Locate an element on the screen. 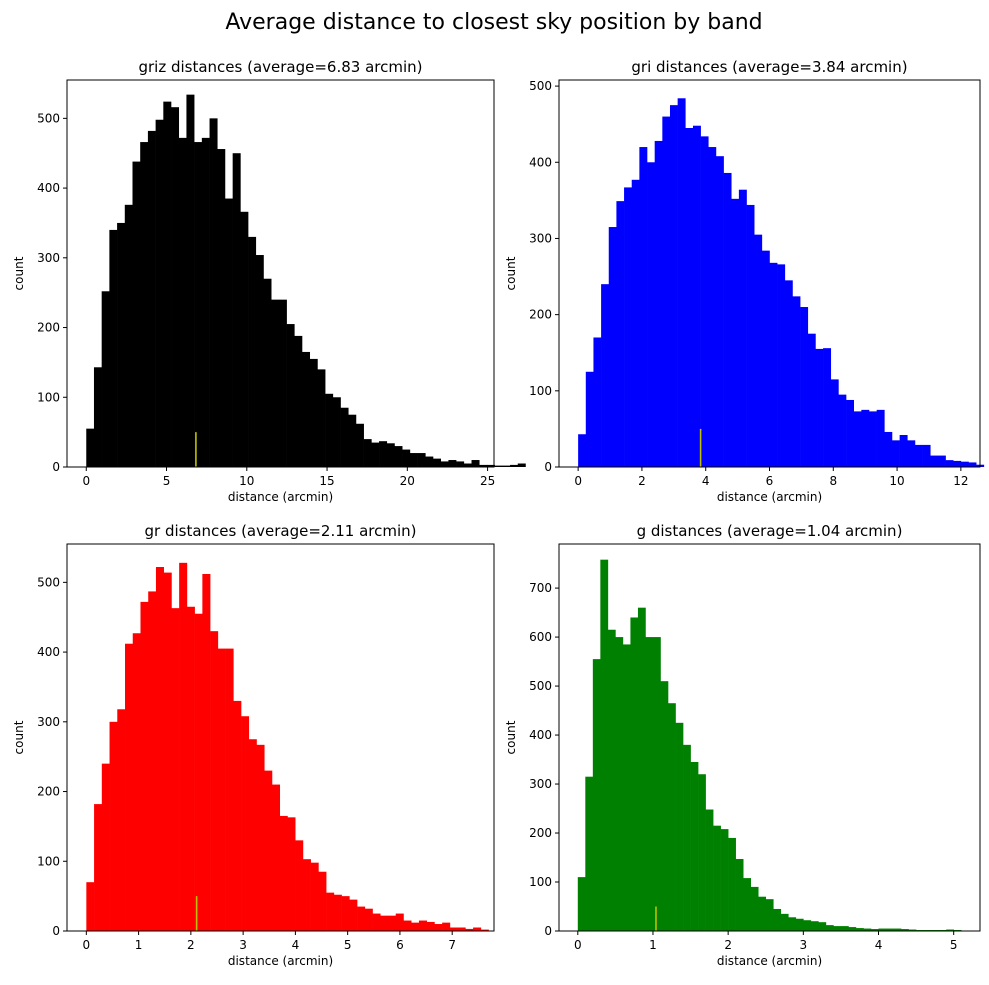  x-tick-label: 0 is located at coordinates (86, 481).